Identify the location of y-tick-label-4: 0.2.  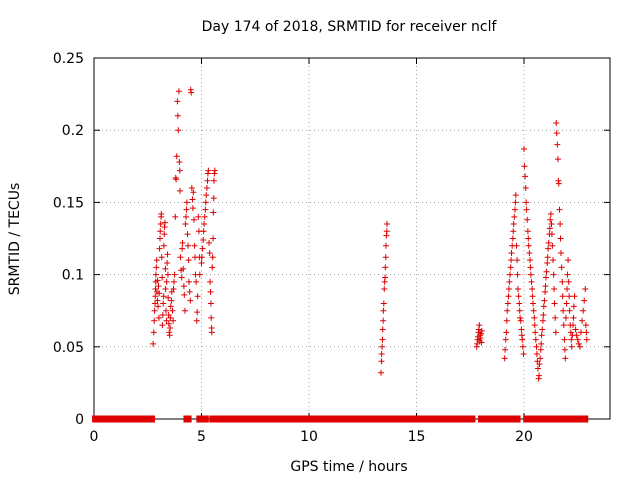
(73, 131).